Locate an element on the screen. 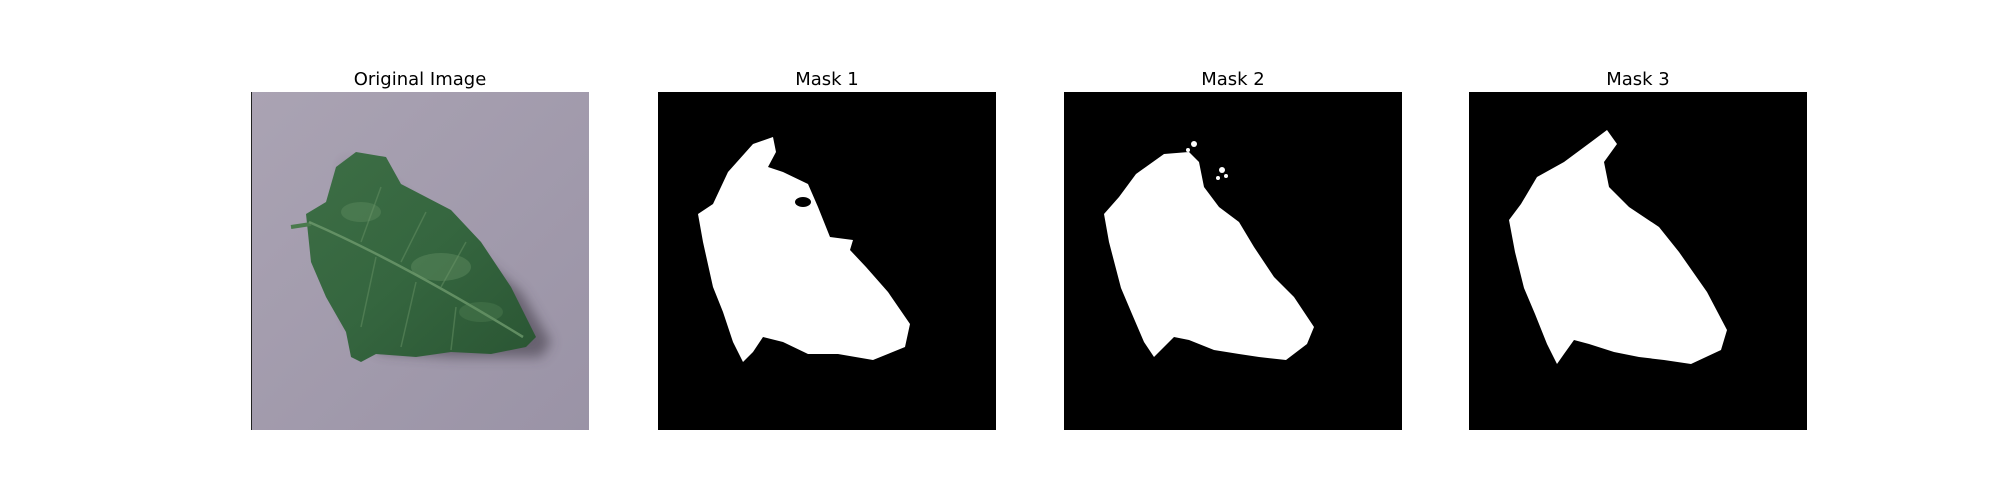 Image resolution: width=2000 pixels, height=500 pixels. panel-title: Mask 1 is located at coordinates (827, 79).